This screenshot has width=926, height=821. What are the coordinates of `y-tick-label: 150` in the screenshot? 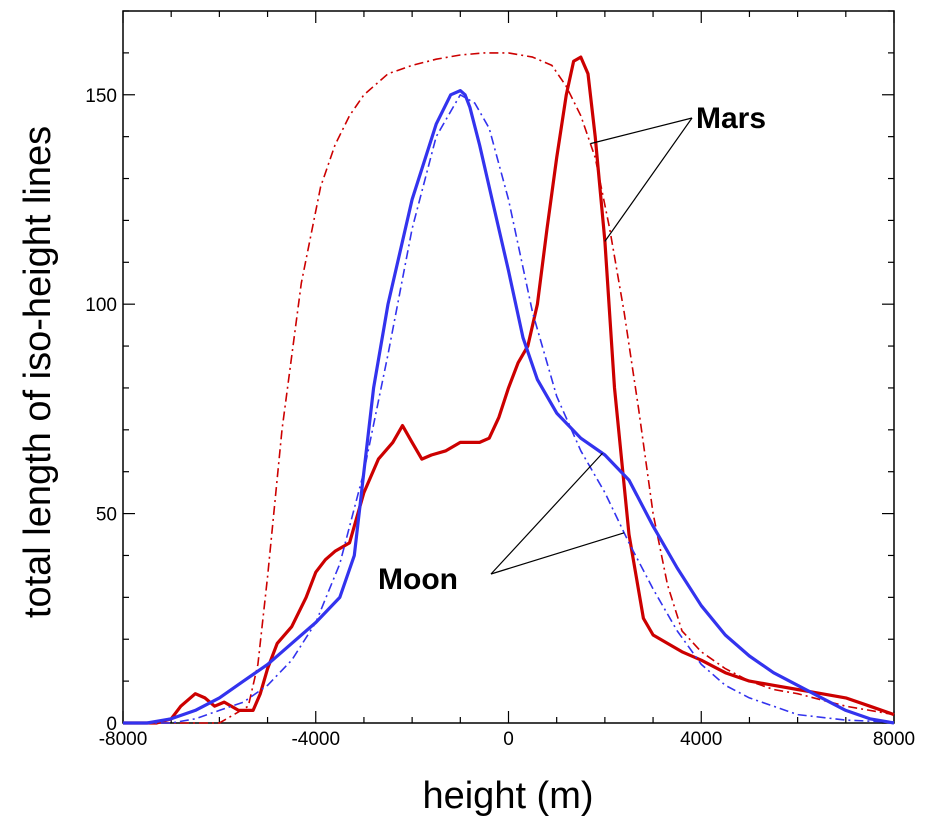 It's located at (101, 96).